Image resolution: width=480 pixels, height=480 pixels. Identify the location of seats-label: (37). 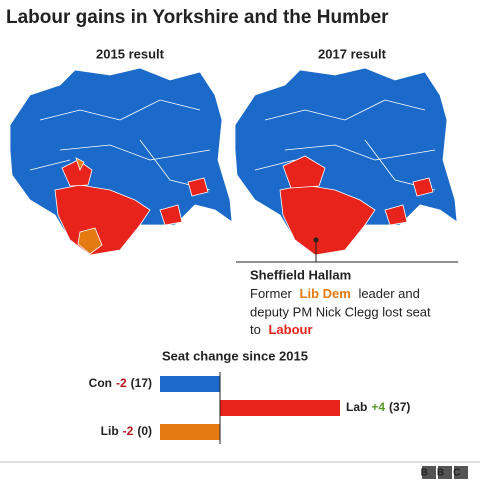
(399, 407).